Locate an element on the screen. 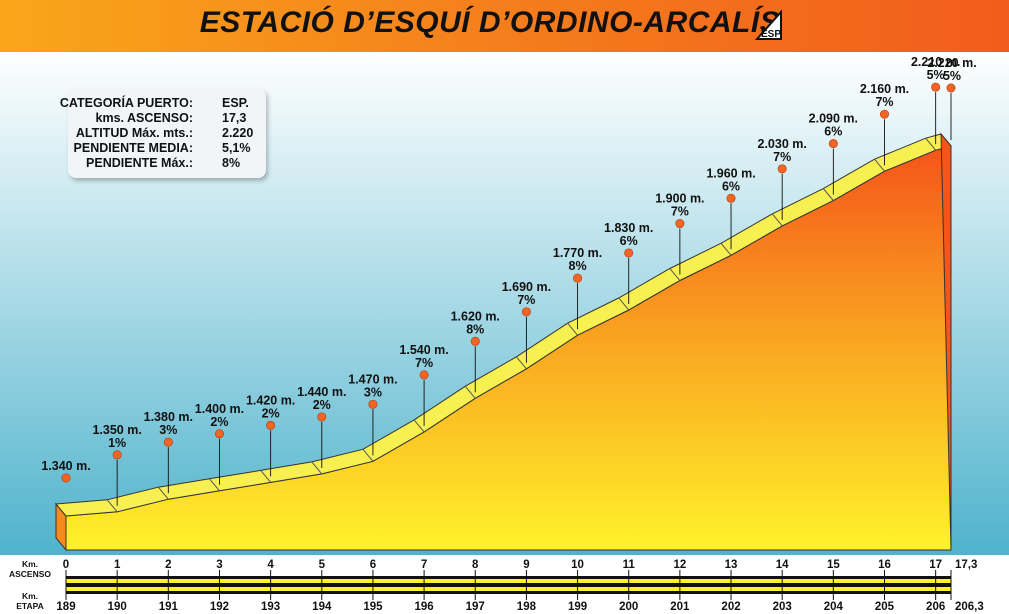  etapa-tick-label: 203 is located at coordinates (782, 607).